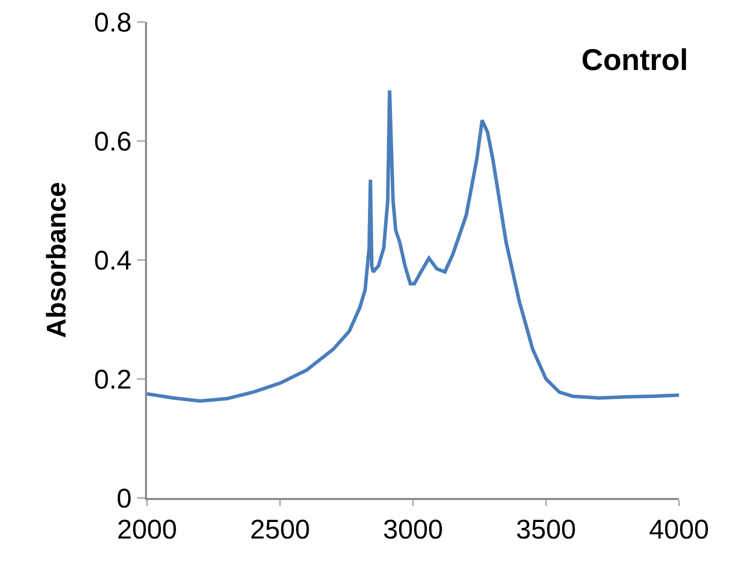 This screenshot has width=745, height=566. I want to click on y-tick-label: 0.8, so click(113, 22).